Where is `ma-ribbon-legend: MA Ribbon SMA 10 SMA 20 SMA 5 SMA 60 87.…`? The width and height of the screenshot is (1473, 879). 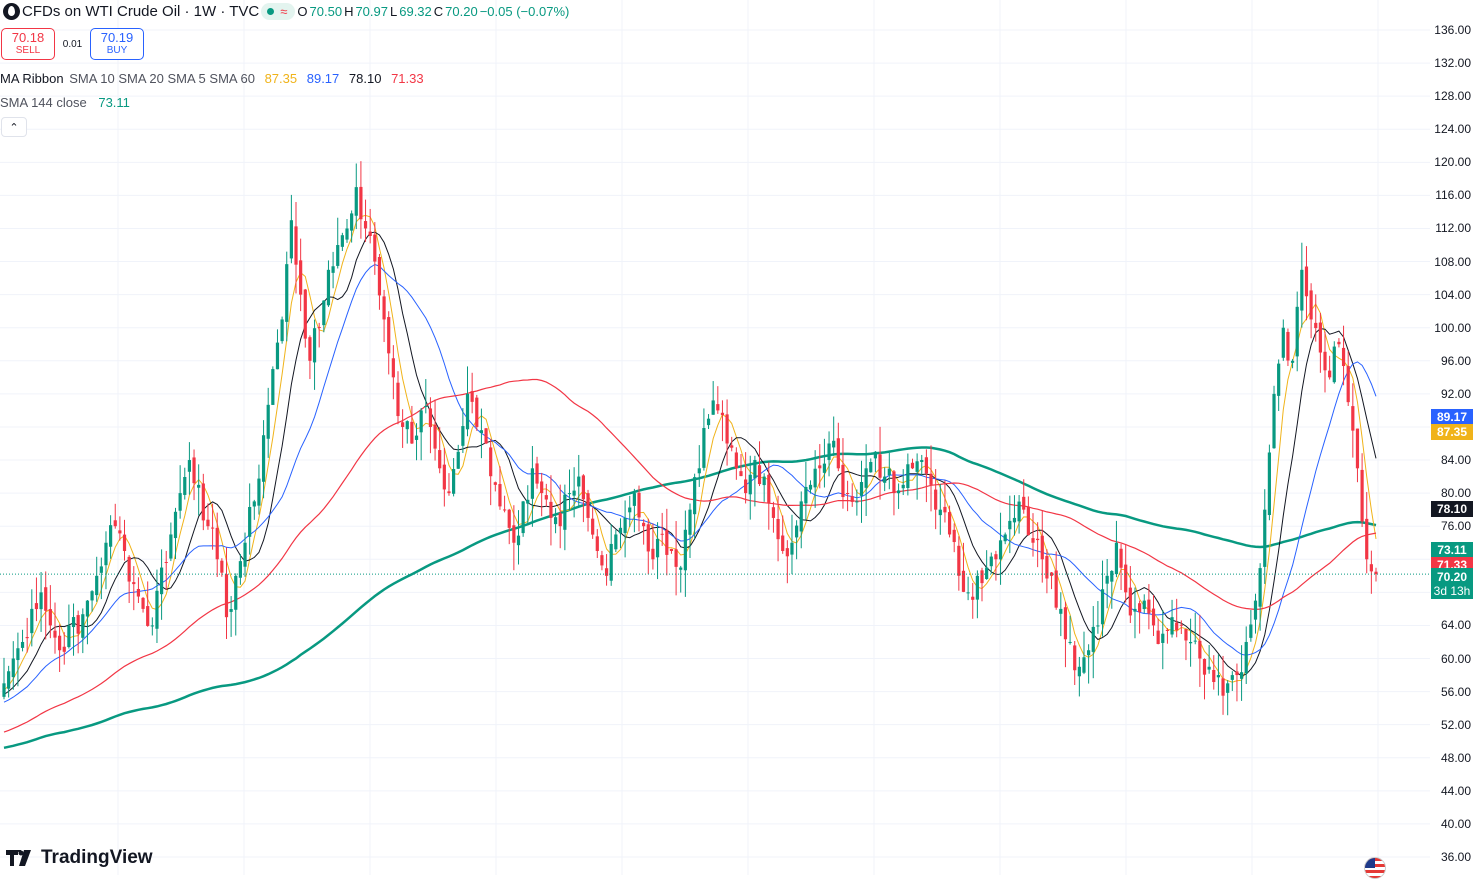
ma-ribbon-legend: MA Ribbon SMA 10 SMA 20 SMA 5 SMA 60 87.… is located at coordinates (213, 78).